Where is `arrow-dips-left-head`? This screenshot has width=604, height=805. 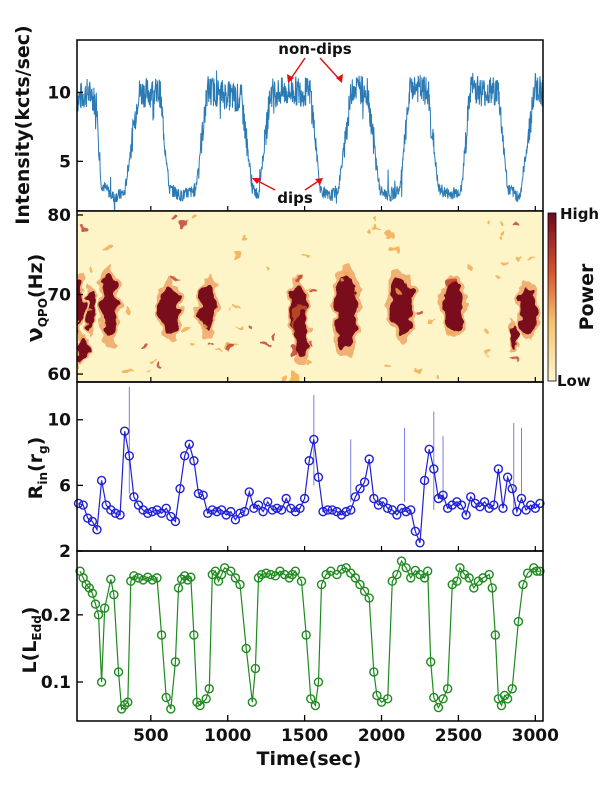 arrow-dips-left-head is located at coordinates (256, 181).